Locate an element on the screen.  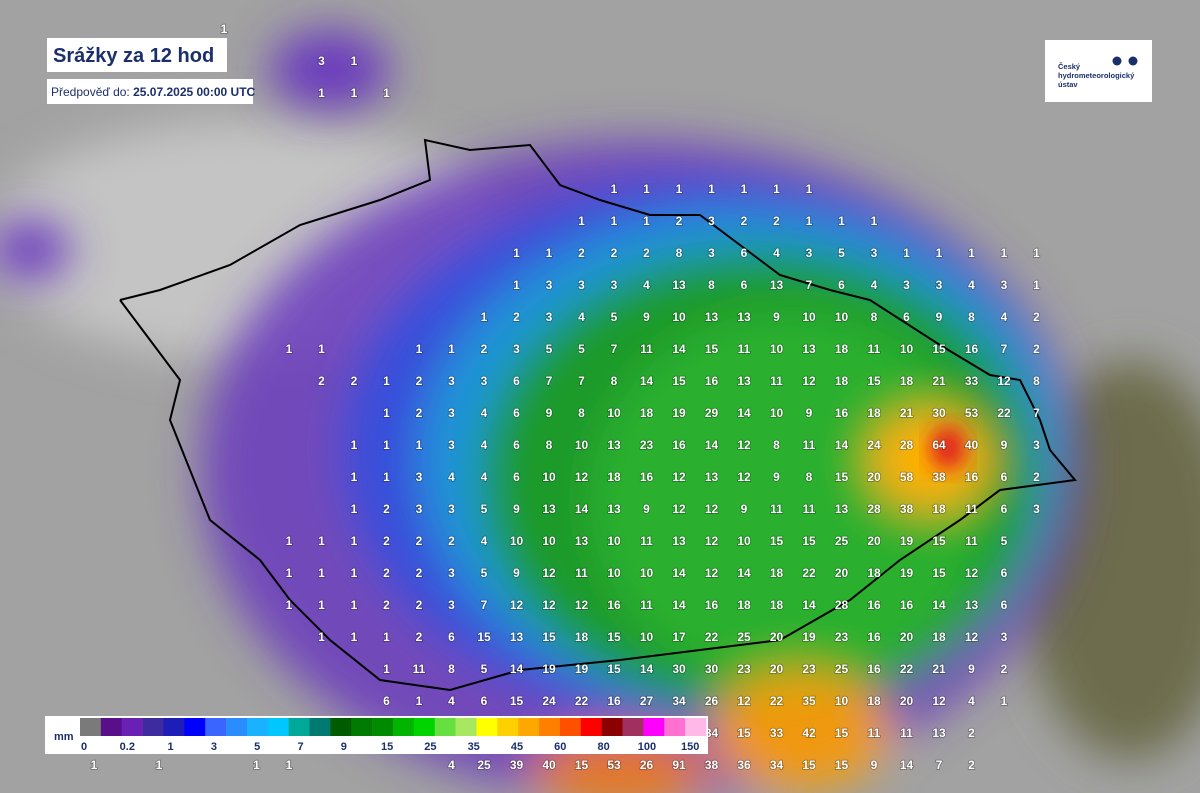
legend-label: 5 is located at coordinates (257, 747).